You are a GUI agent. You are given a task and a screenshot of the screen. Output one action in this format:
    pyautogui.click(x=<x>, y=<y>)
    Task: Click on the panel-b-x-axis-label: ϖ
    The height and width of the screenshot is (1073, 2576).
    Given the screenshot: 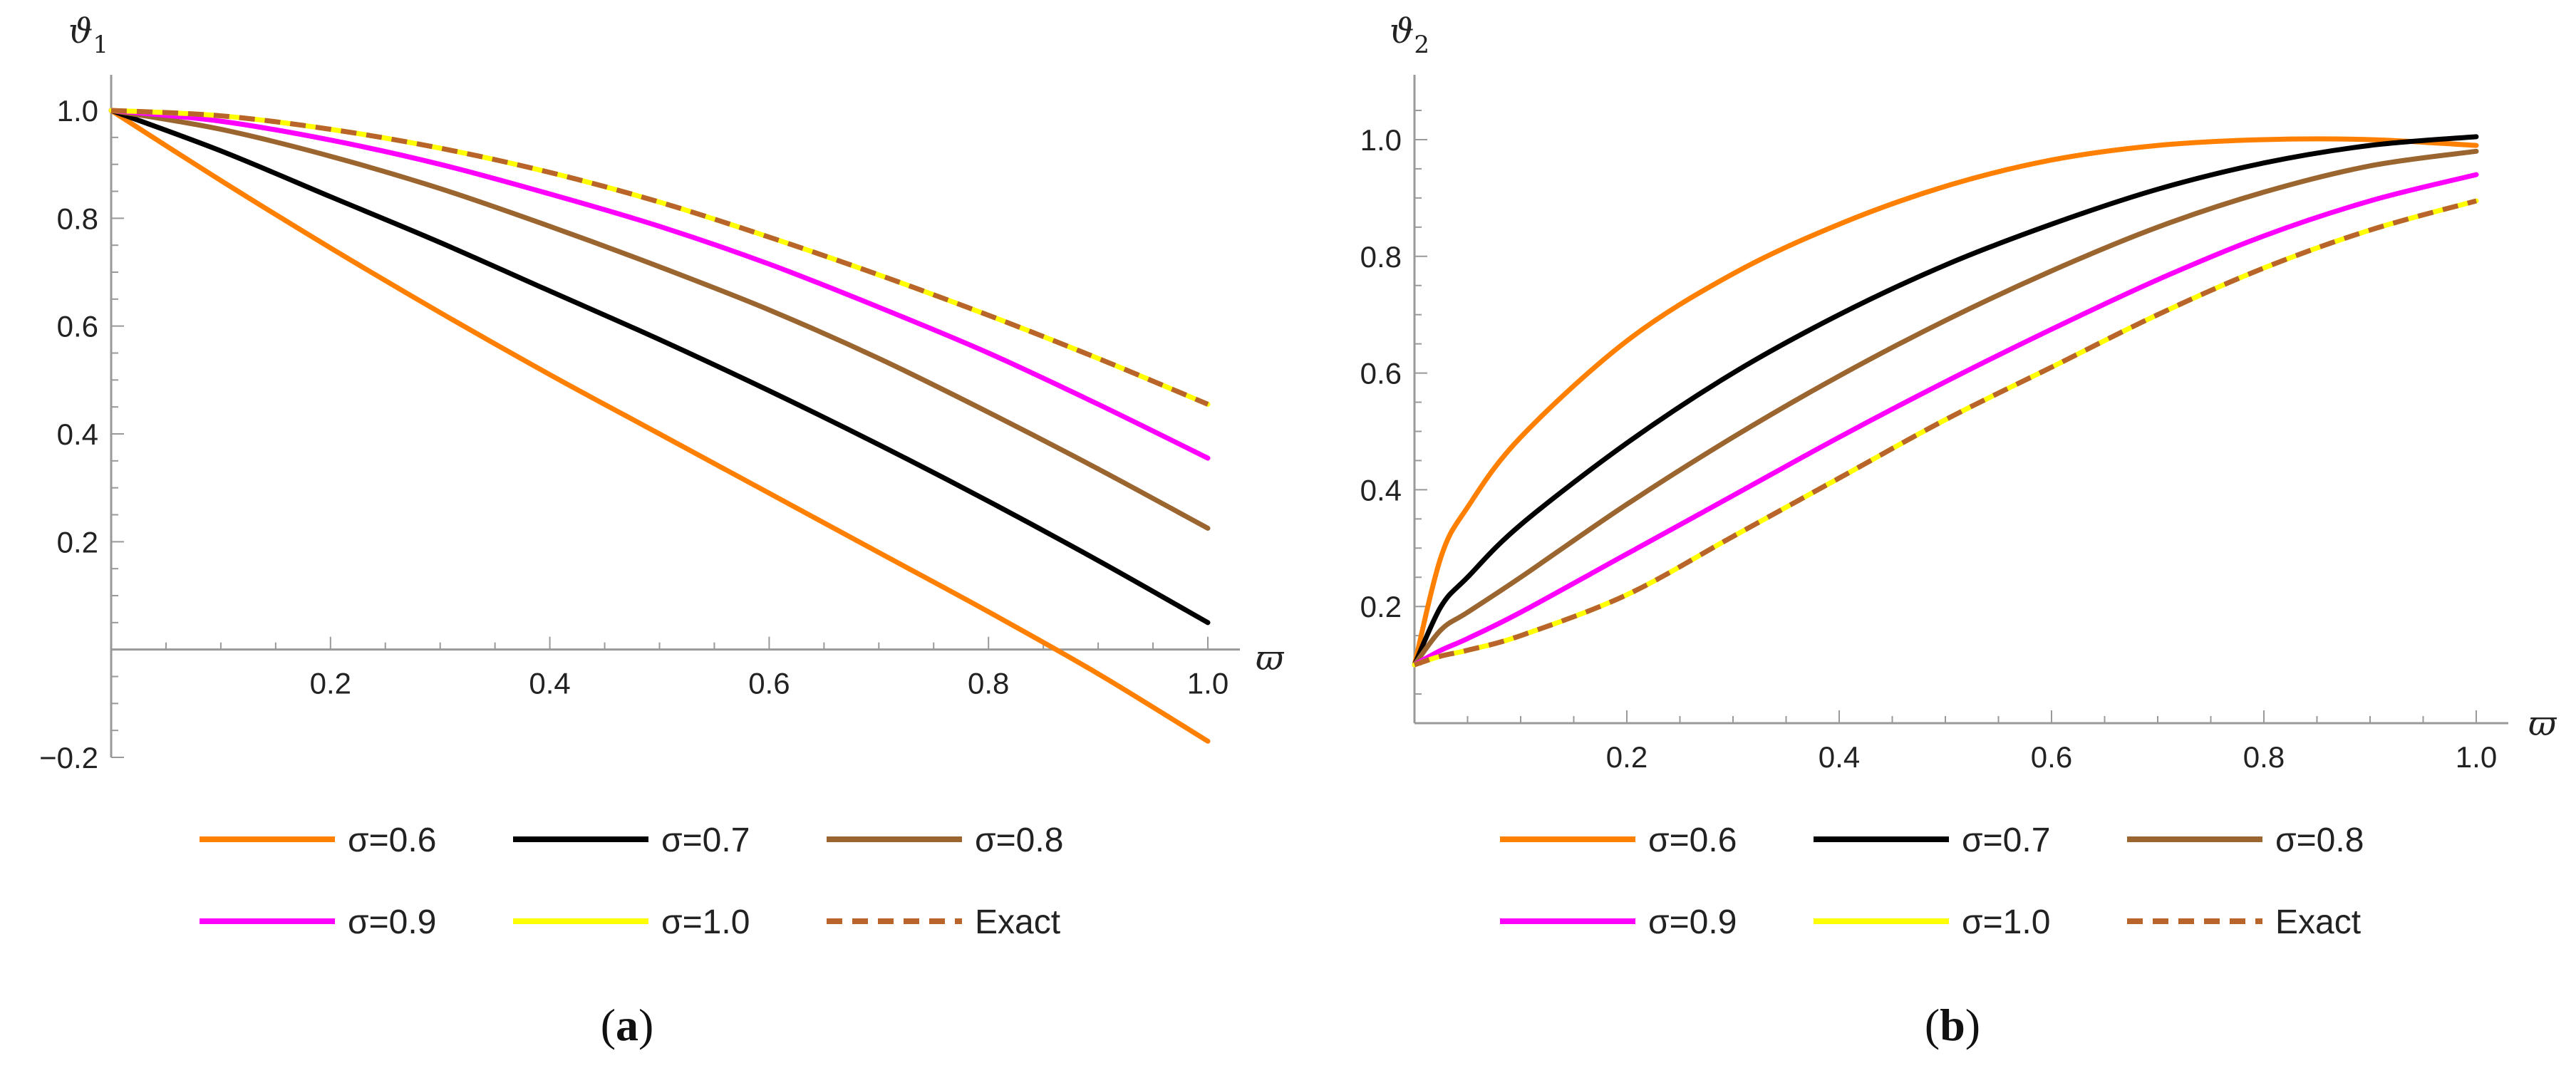 What is the action you would take?
    pyautogui.click(x=2543, y=724)
    